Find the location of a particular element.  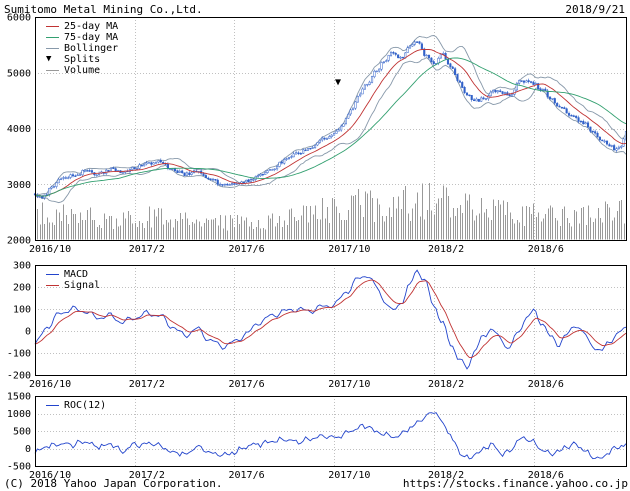

y-tick-label: -100 is located at coordinates (19, 354).